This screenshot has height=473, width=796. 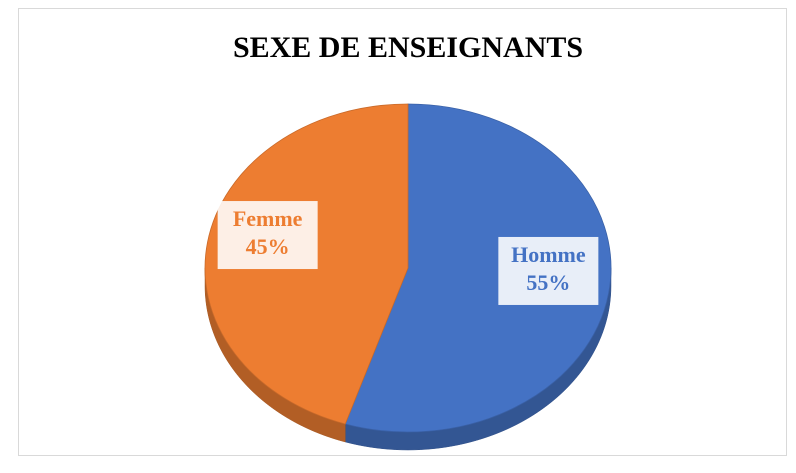 What do you see at coordinates (408, 47) in the screenshot?
I see `chart-title: SEXE DE ENSEIGNANTS` at bounding box center [408, 47].